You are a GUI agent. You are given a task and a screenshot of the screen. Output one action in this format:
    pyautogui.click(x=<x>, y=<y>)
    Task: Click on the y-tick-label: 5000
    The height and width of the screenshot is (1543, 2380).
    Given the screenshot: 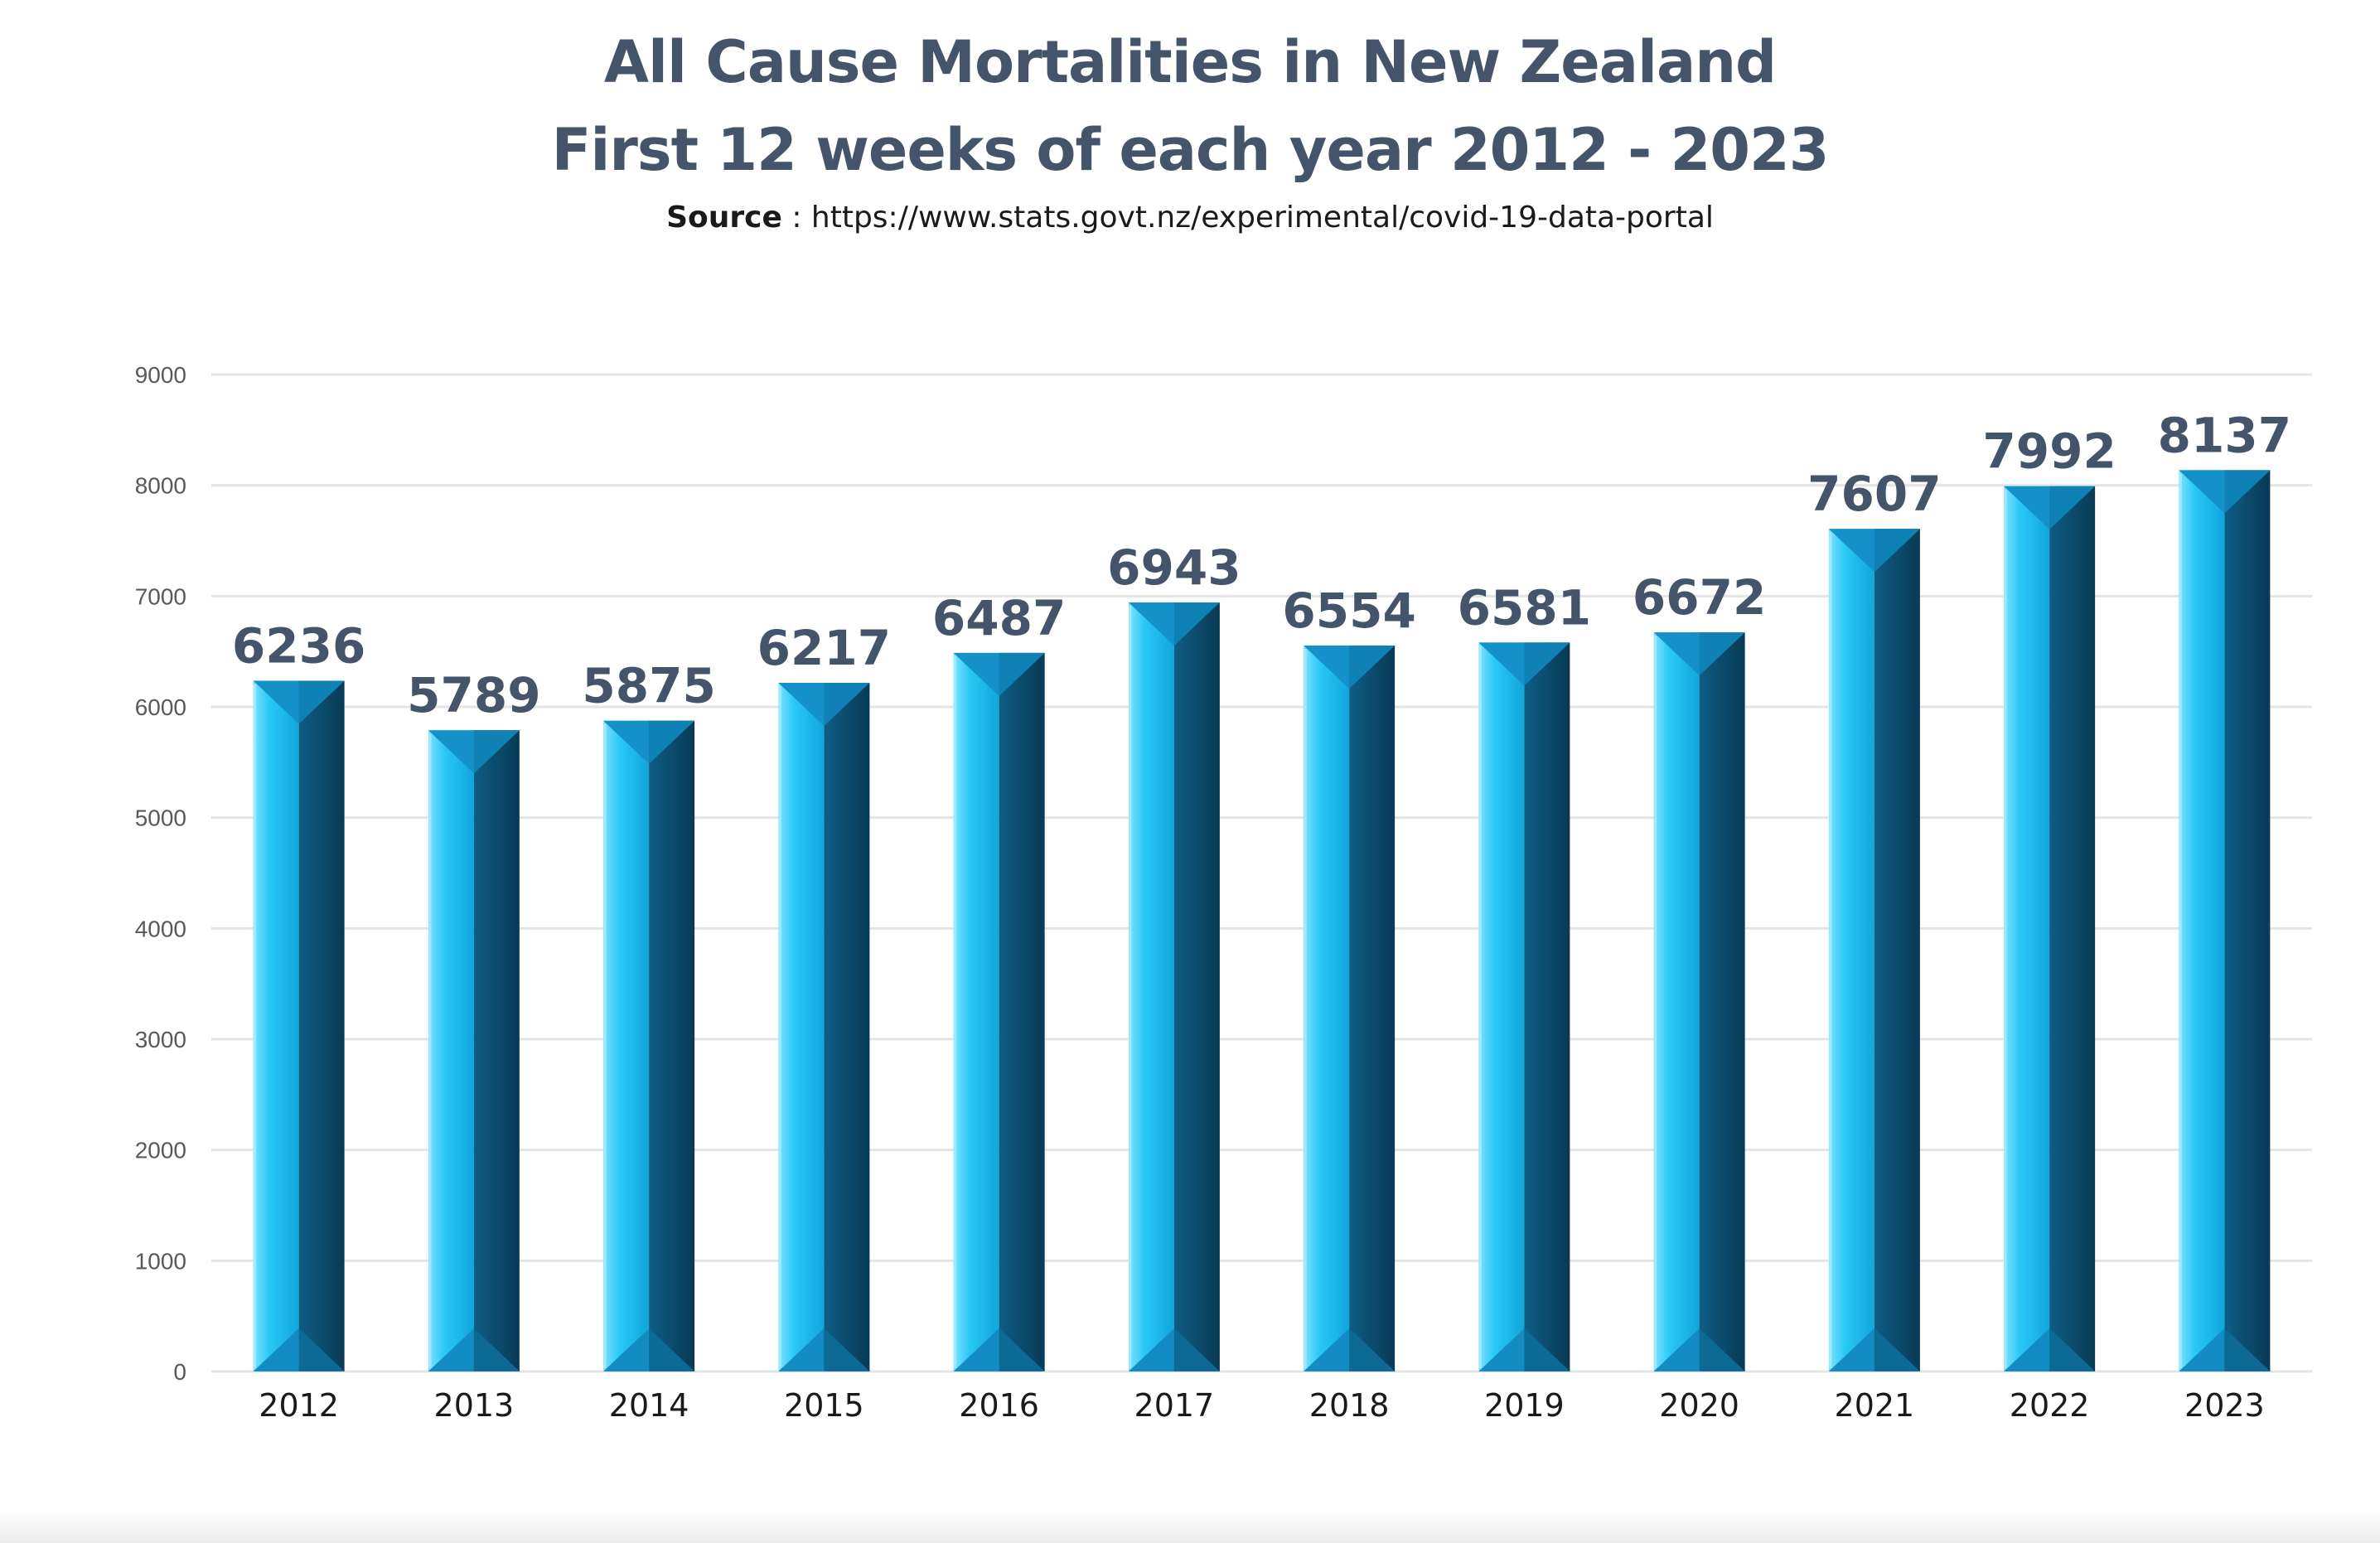 What is the action you would take?
    pyautogui.click(x=160, y=818)
    